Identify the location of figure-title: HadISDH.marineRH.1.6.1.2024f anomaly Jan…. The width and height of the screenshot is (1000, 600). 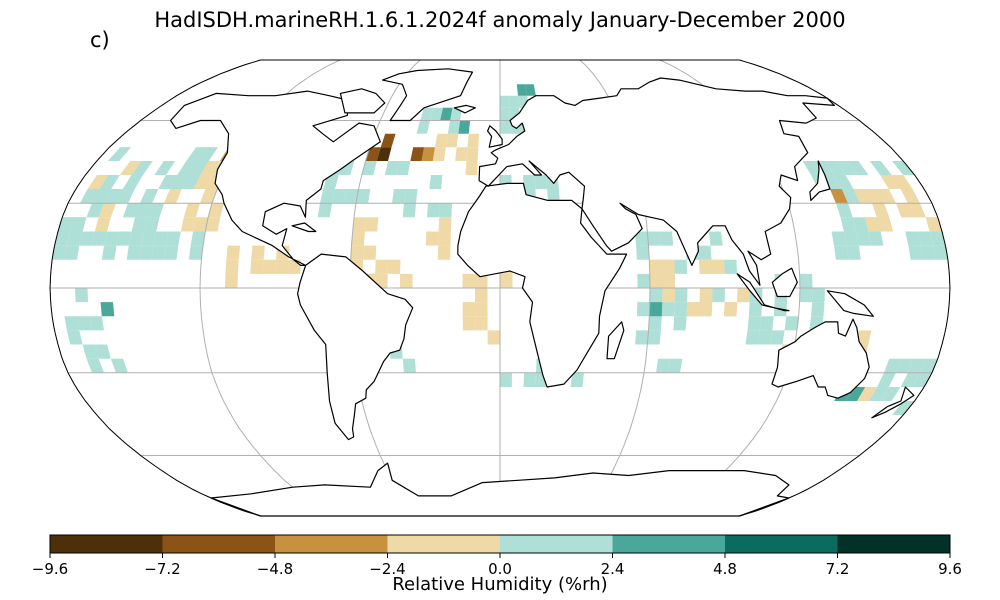
(500, 20).